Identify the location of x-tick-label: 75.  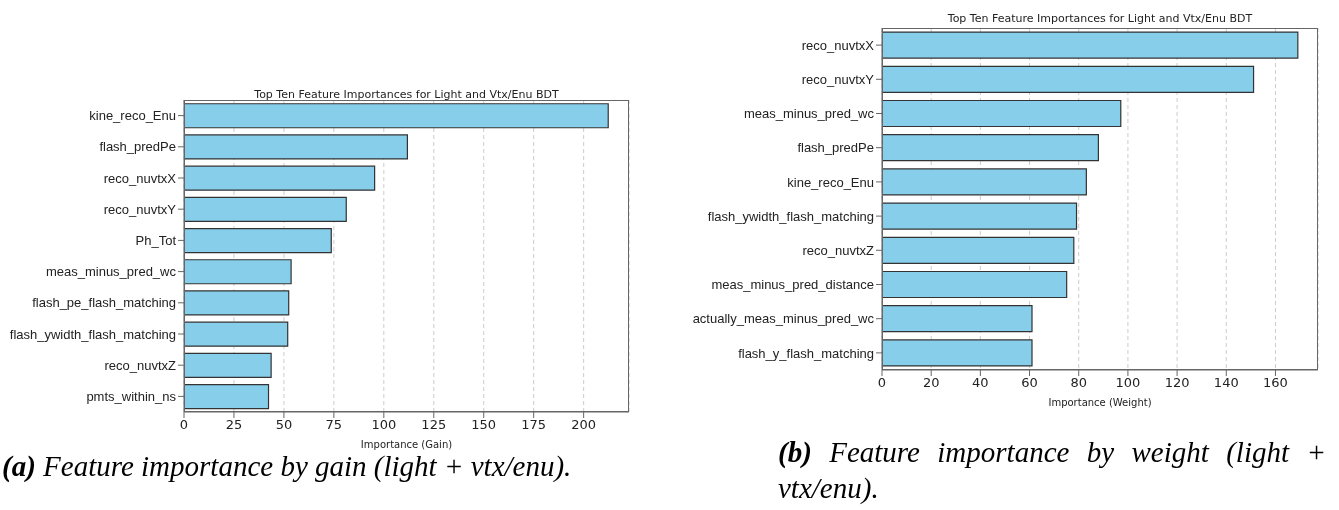
(334, 425).